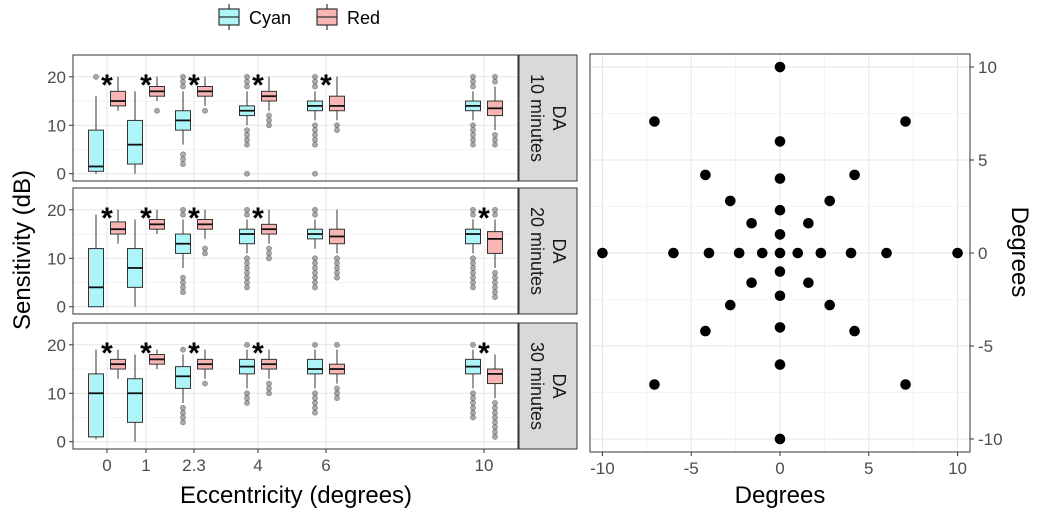 This screenshot has width=1037, height=513. What do you see at coordinates (325, 465) in the screenshot?
I see `x-tick-label: 6` at bounding box center [325, 465].